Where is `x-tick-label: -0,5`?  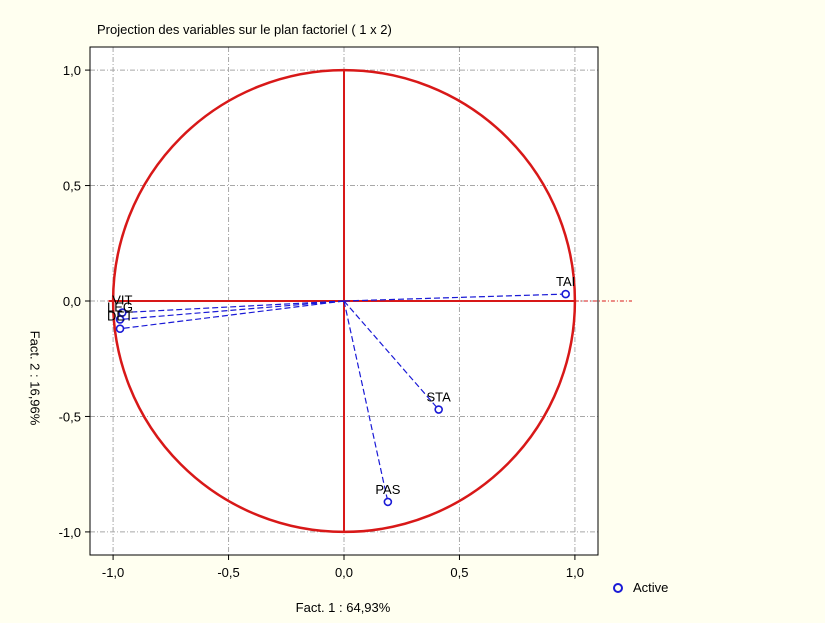 x-tick-label: -0,5 is located at coordinates (228, 572).